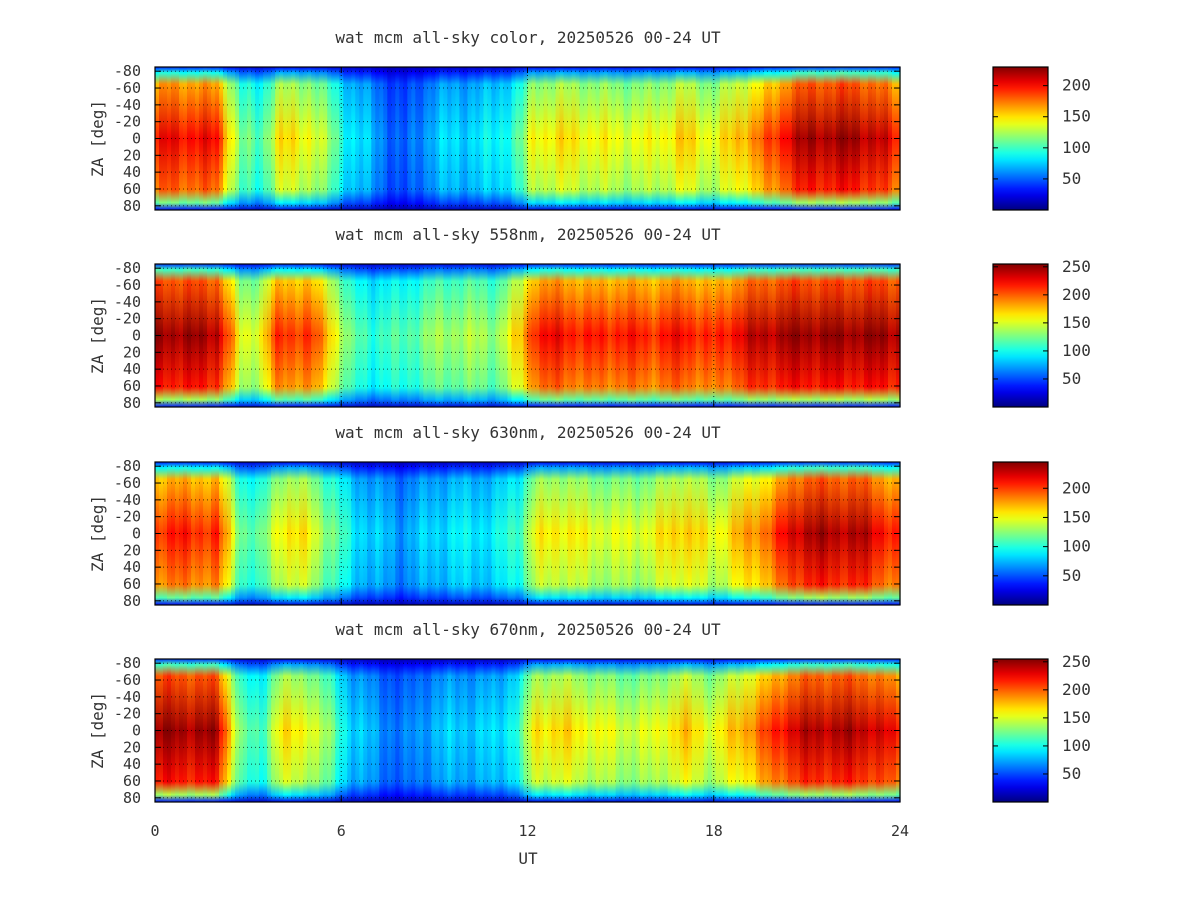 This screenshot has width=1200, height=900. What do you see at coordinates (132, 764) in the screenshot?
I see `y-tick-label: 40` at bounding box center [132, 764].